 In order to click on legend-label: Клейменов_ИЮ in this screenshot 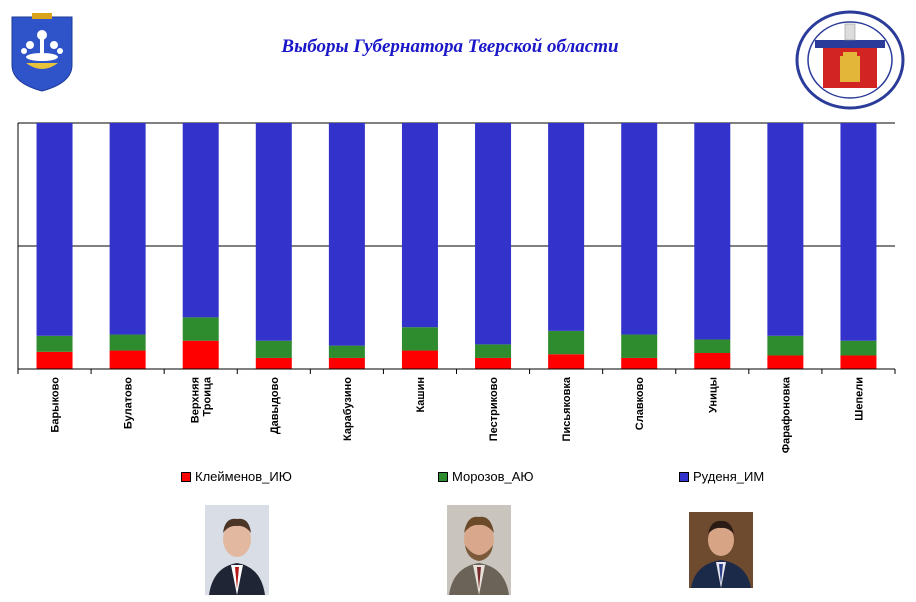, I will do `click(243, 476)`.